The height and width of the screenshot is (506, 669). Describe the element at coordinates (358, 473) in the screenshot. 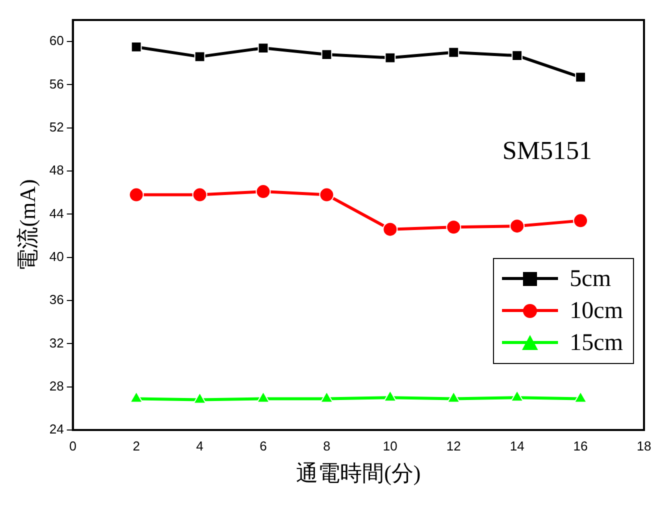

I see `x-axis-title: 通電時間(分)` at that location.